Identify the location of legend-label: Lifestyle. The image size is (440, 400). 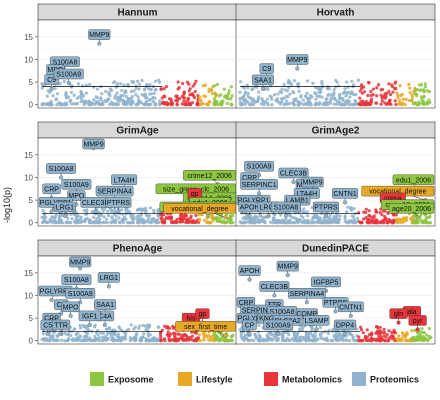
(214, 380).